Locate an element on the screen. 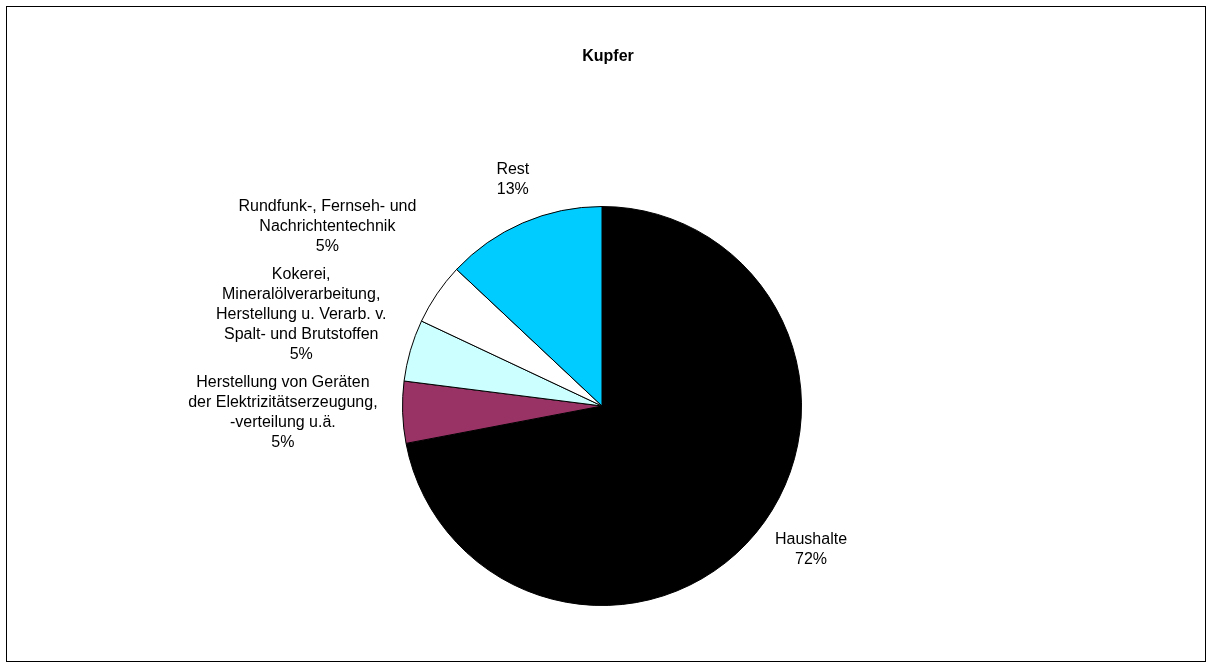  slice-label: Kokerei, Mineralölverarbeitung, Herstellung u. Verarb. v. Spalt- und Brutstoffen is located at coordinates (301, 304).